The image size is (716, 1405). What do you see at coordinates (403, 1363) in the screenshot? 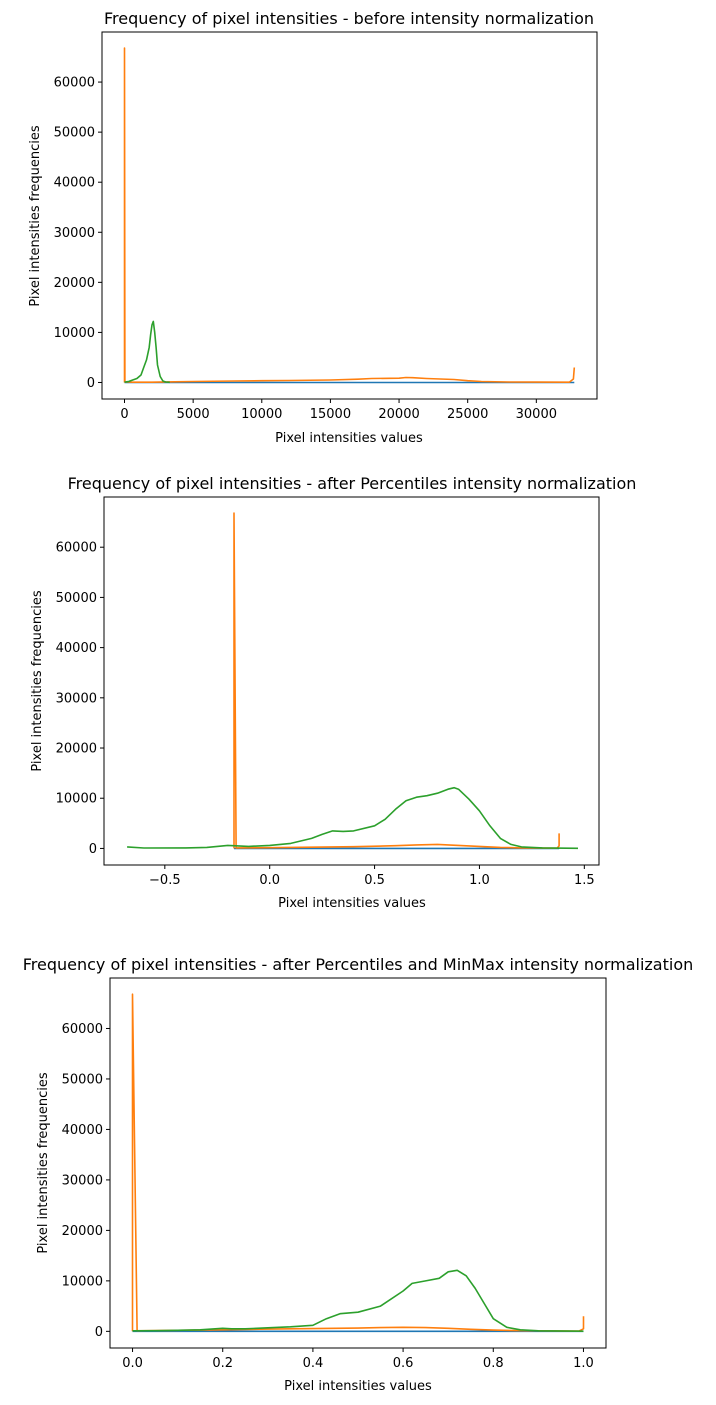
I see `chart-3-x-tick-label: 0.6` at bounding box center [403, 1363].